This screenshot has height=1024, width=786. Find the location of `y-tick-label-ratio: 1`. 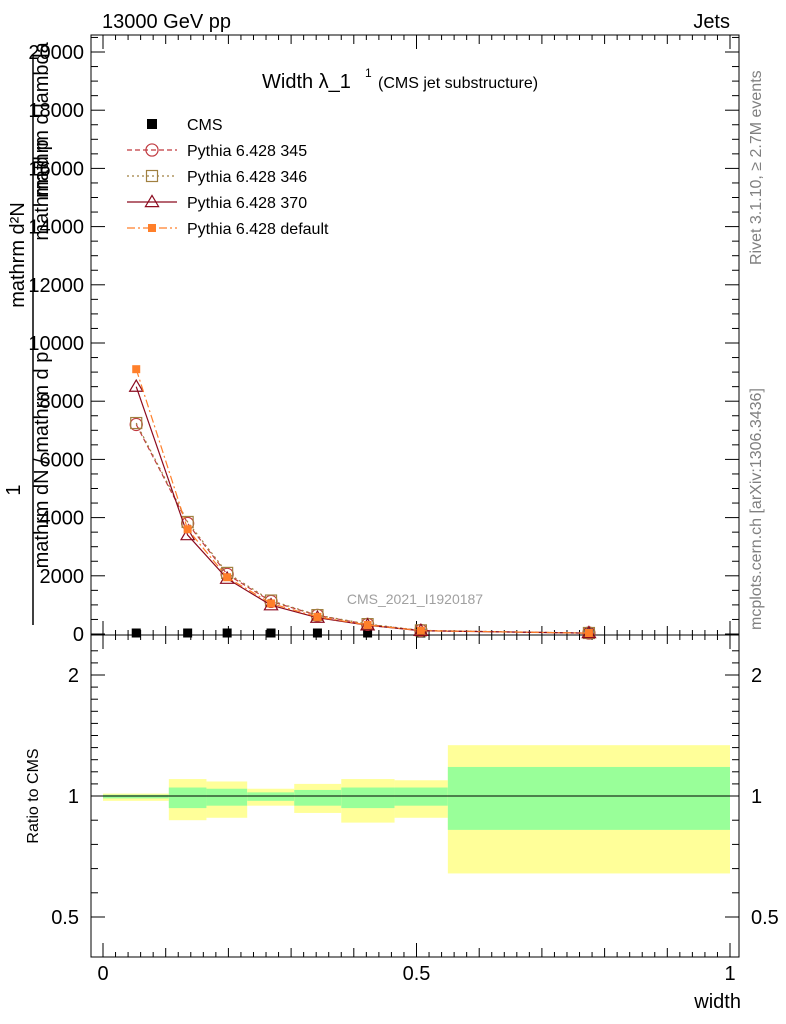

y-tick-label-ratio: 1 is located at coordinates (73, 797).